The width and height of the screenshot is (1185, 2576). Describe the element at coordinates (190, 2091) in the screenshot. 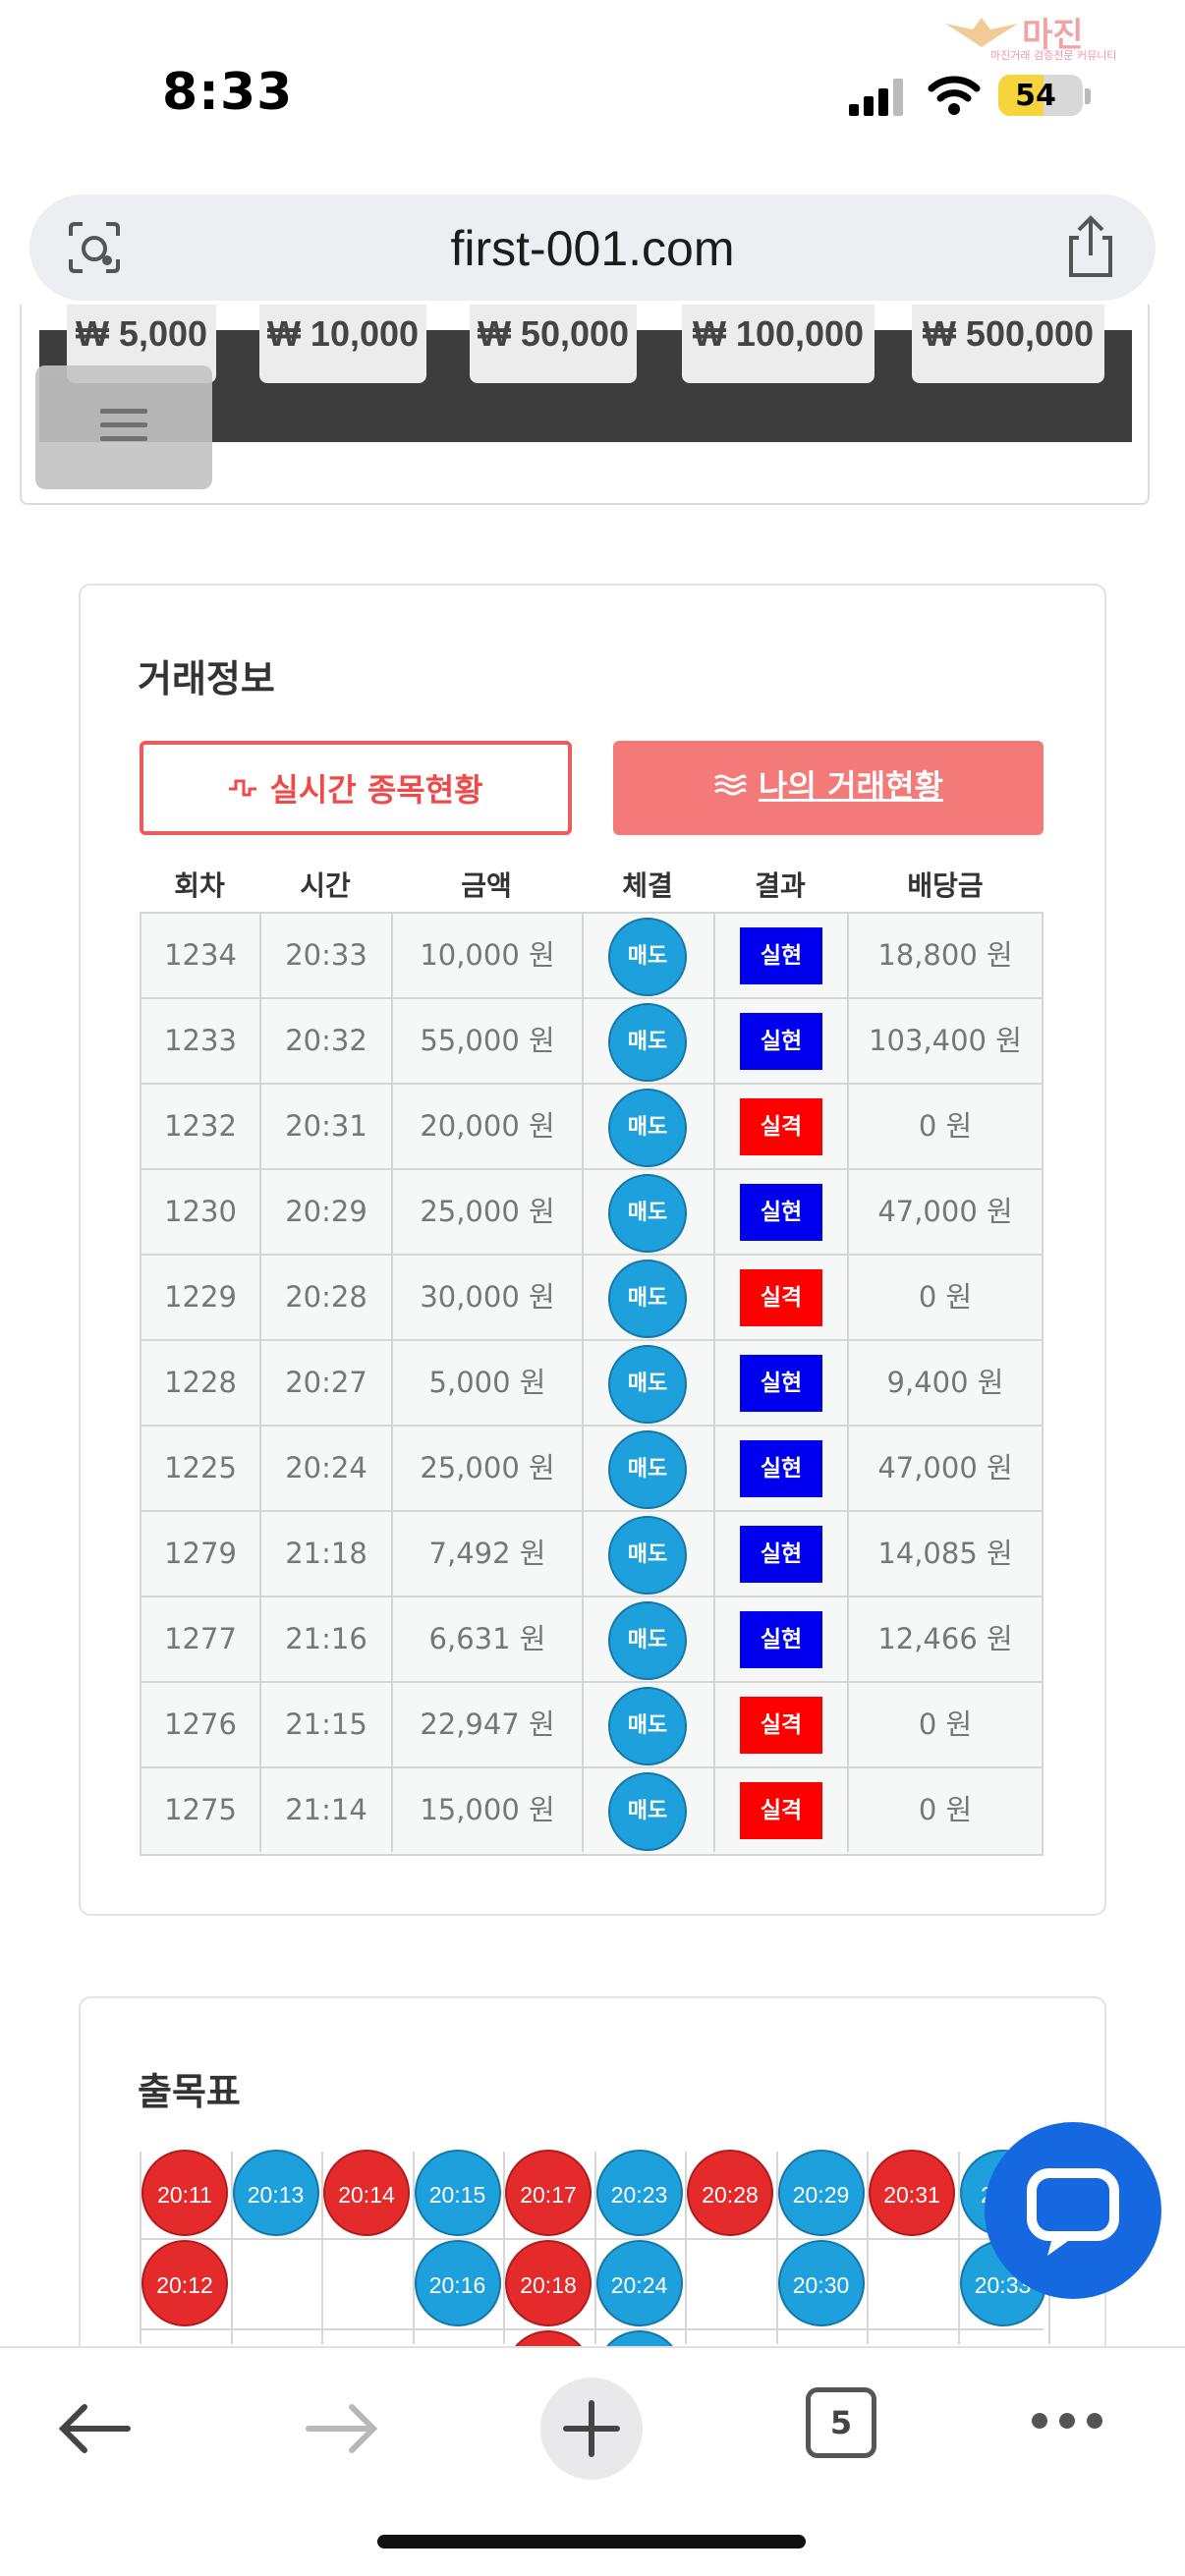

I see `chart-title: 출목표` at that location.